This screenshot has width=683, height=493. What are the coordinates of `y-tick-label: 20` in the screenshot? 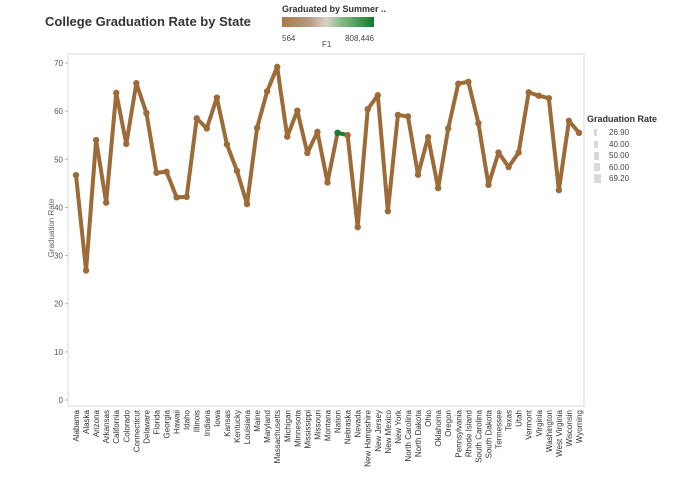 It's located at (58, 304).